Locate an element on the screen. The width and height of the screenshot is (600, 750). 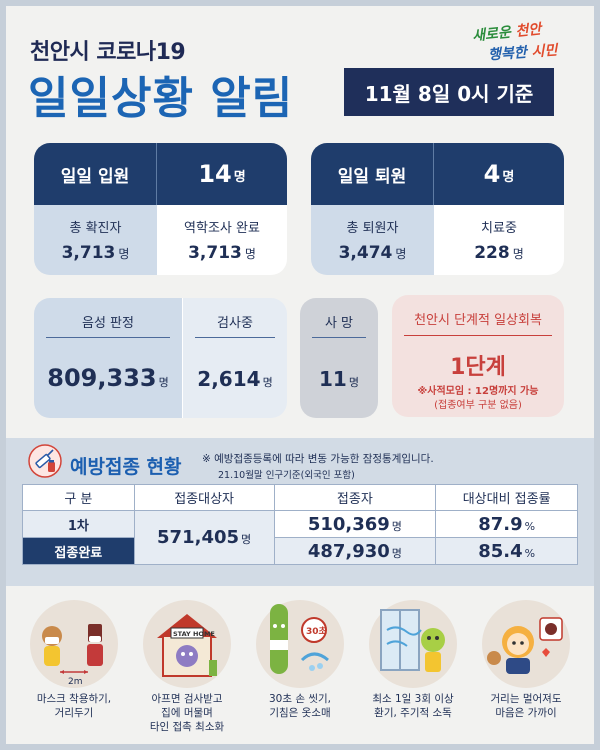
population-basis-note: 21.10월말 인구기준(외국인 포함) is located at coordinates (286, 475).